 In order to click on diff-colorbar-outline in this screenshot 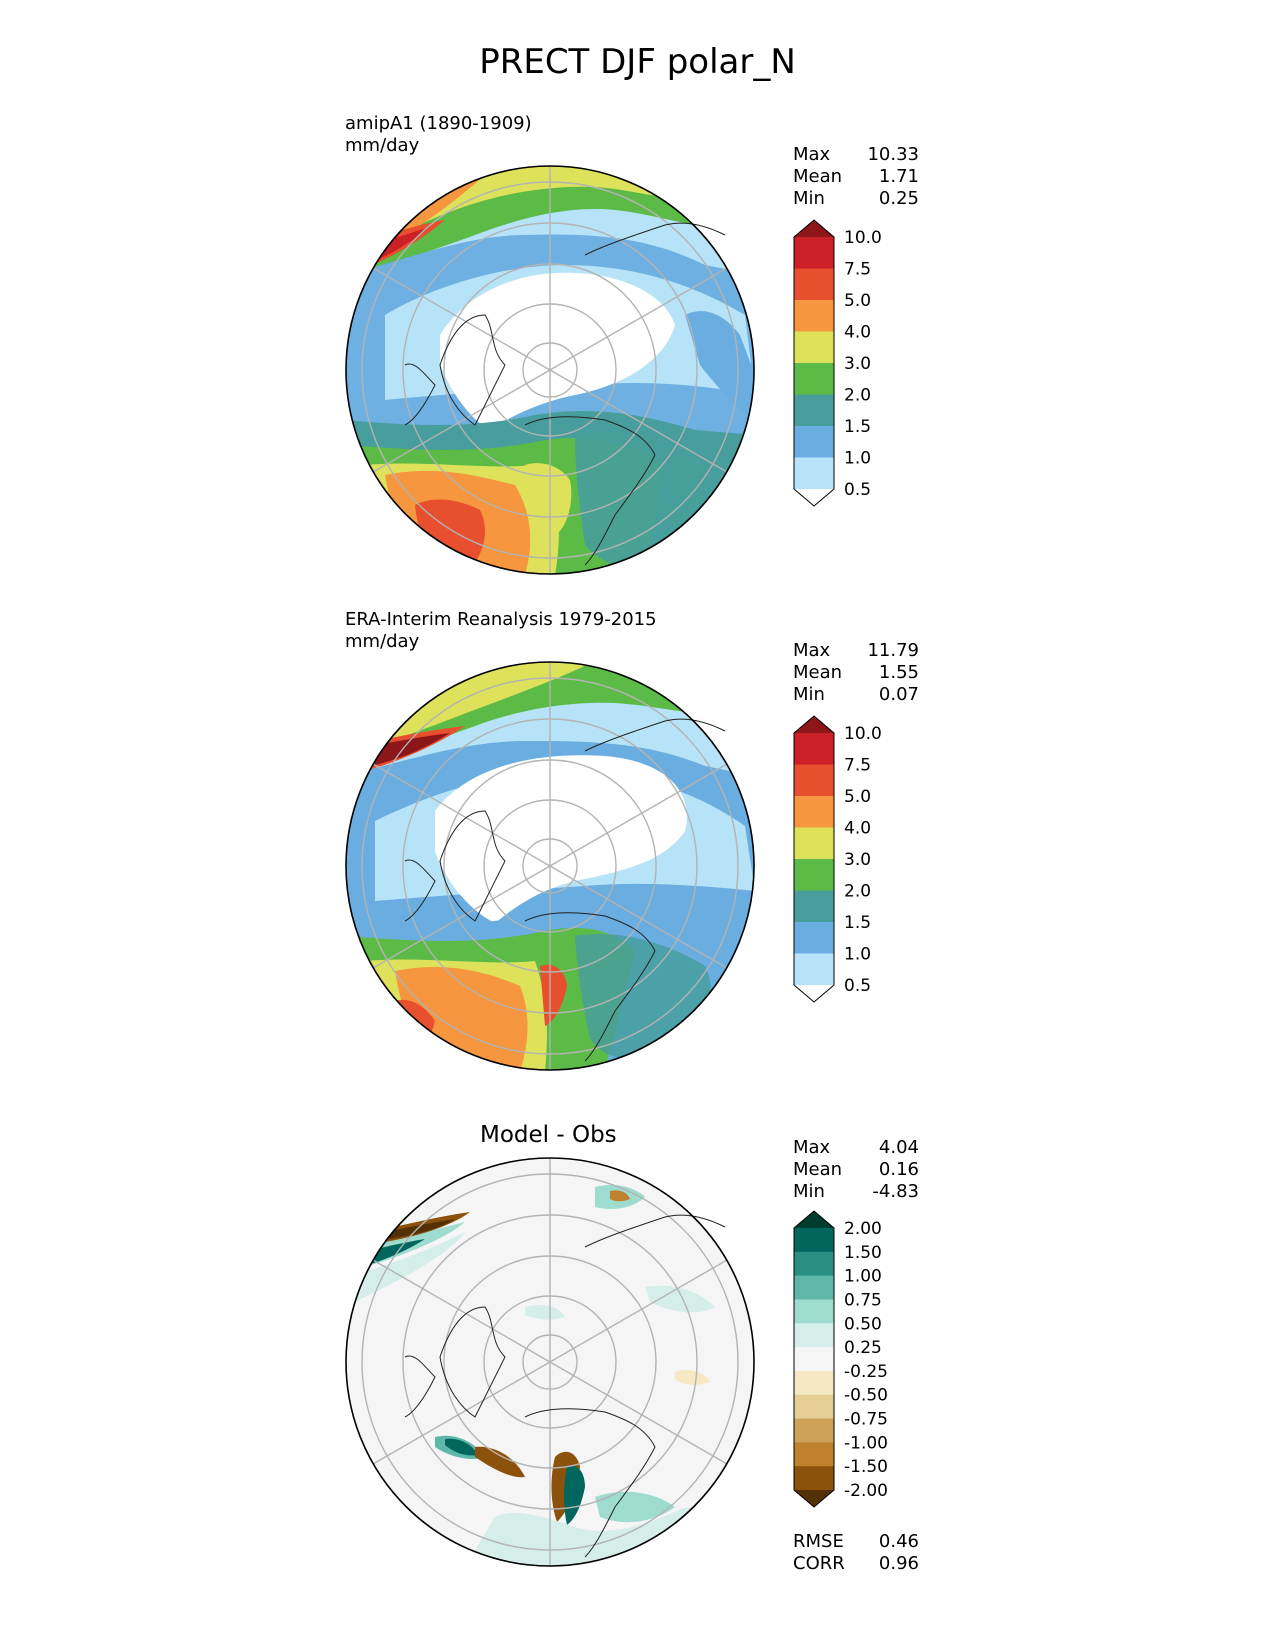, I will do `click(814, 1359)`.